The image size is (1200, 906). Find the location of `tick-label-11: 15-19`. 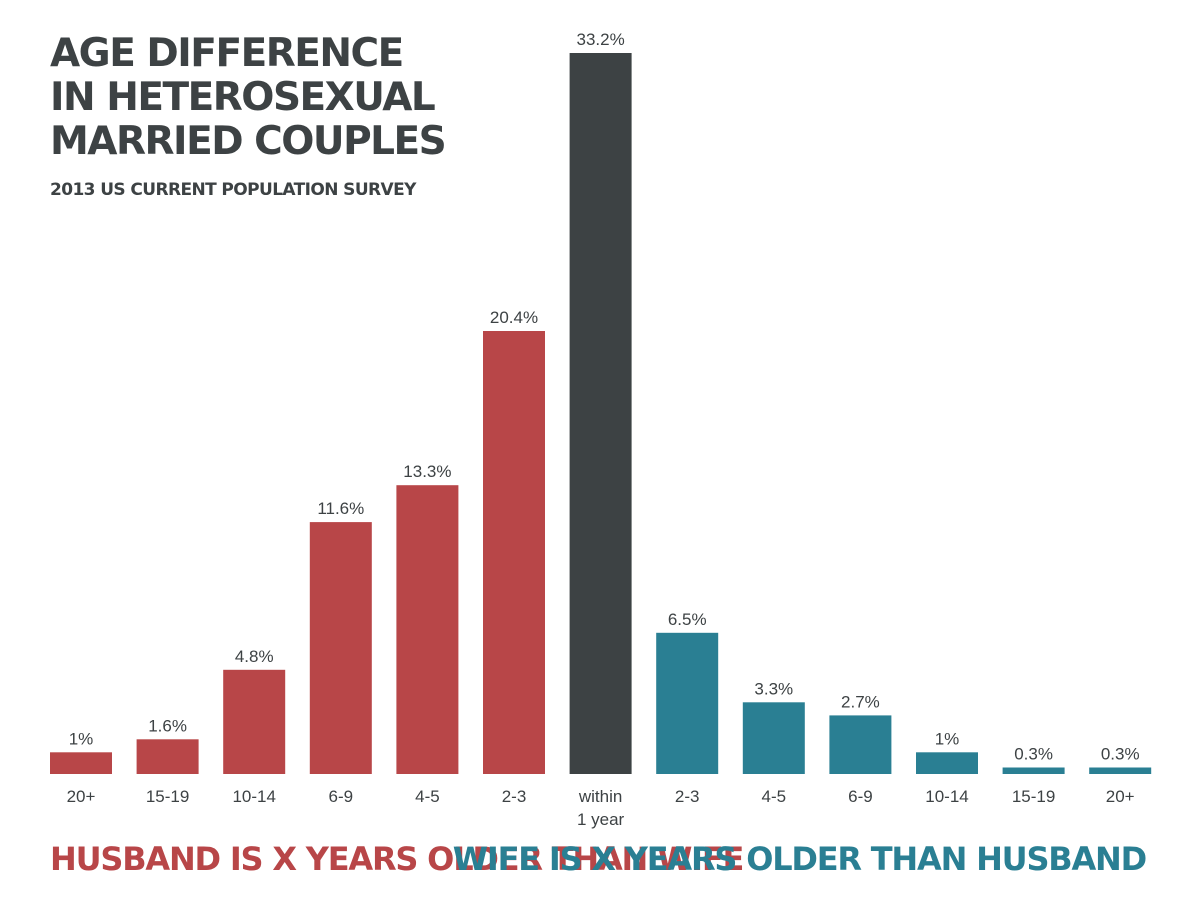

tick-label-11: 15-19 is located at coordinates (1033, 796).